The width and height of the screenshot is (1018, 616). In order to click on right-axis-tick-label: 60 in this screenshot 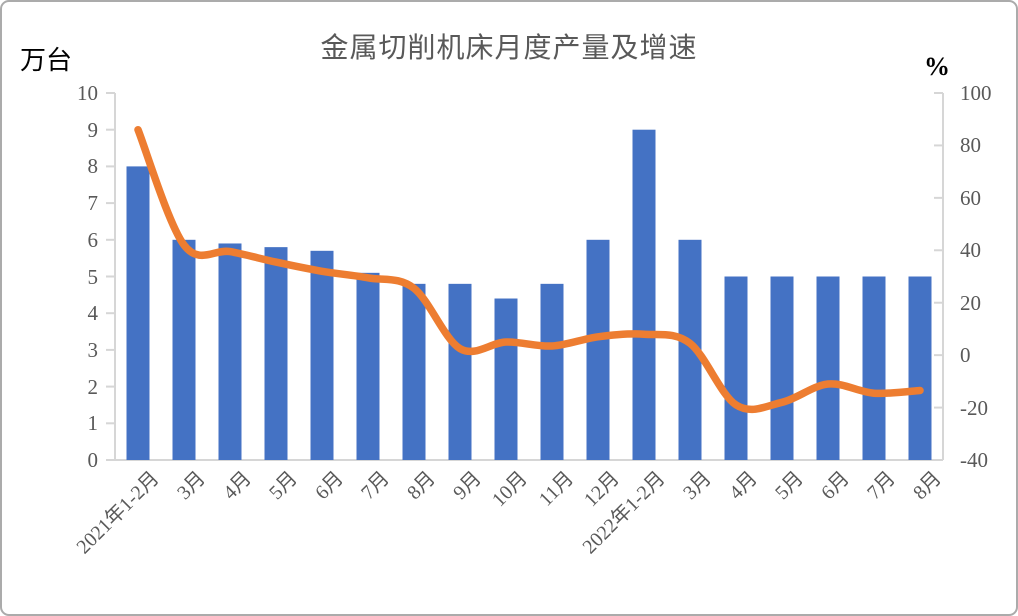, I will do `click(970, 197)`.